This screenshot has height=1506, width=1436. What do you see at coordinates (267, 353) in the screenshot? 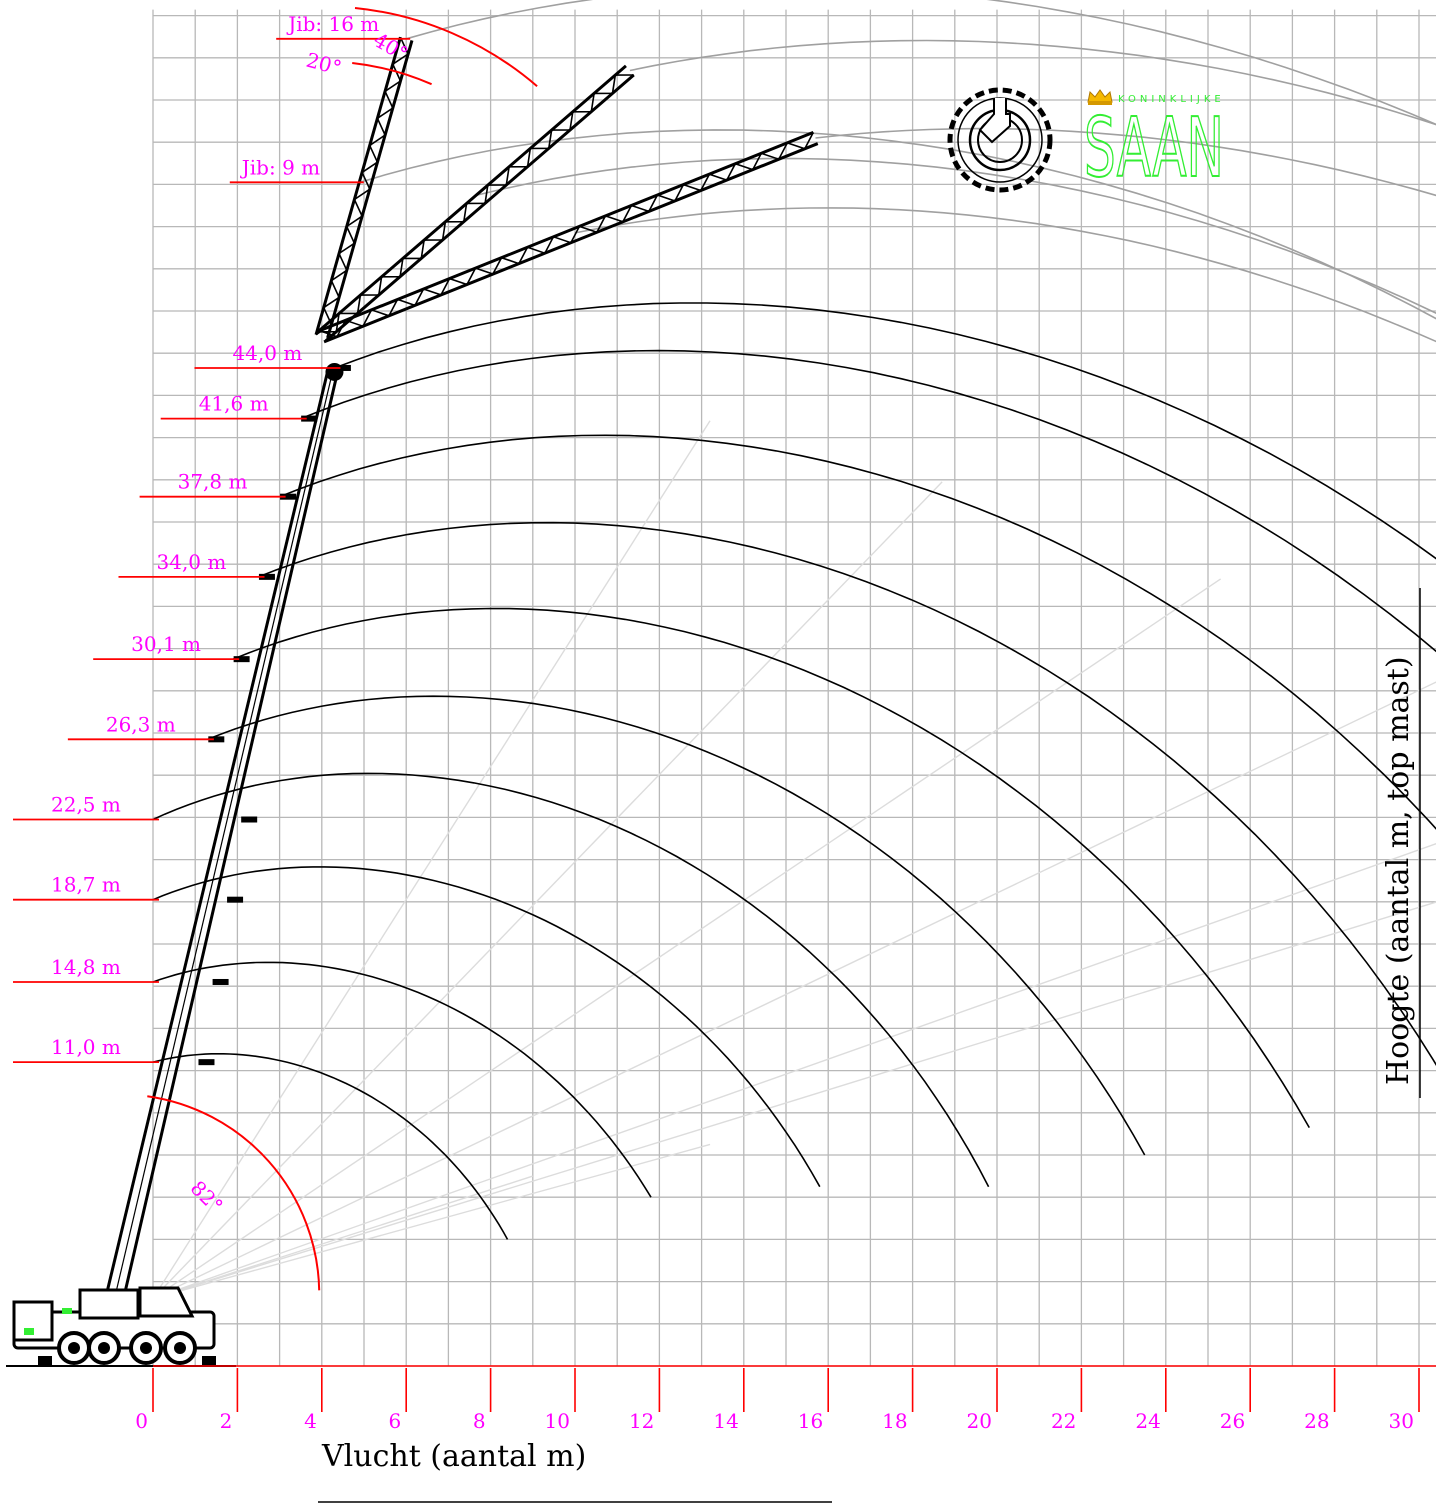
I see `boom-length-label: 44,0 m` at bounding box center [267, 353].